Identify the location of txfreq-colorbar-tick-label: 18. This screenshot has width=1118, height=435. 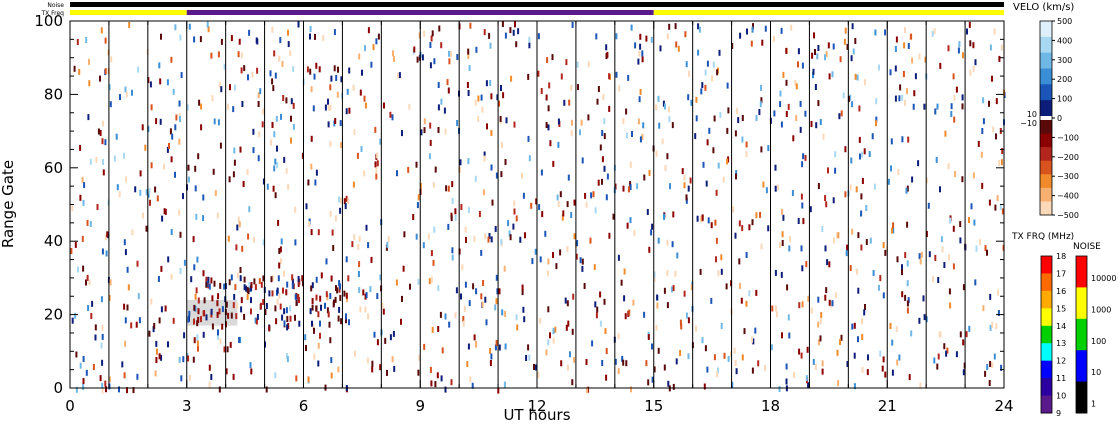
(1061, 256).